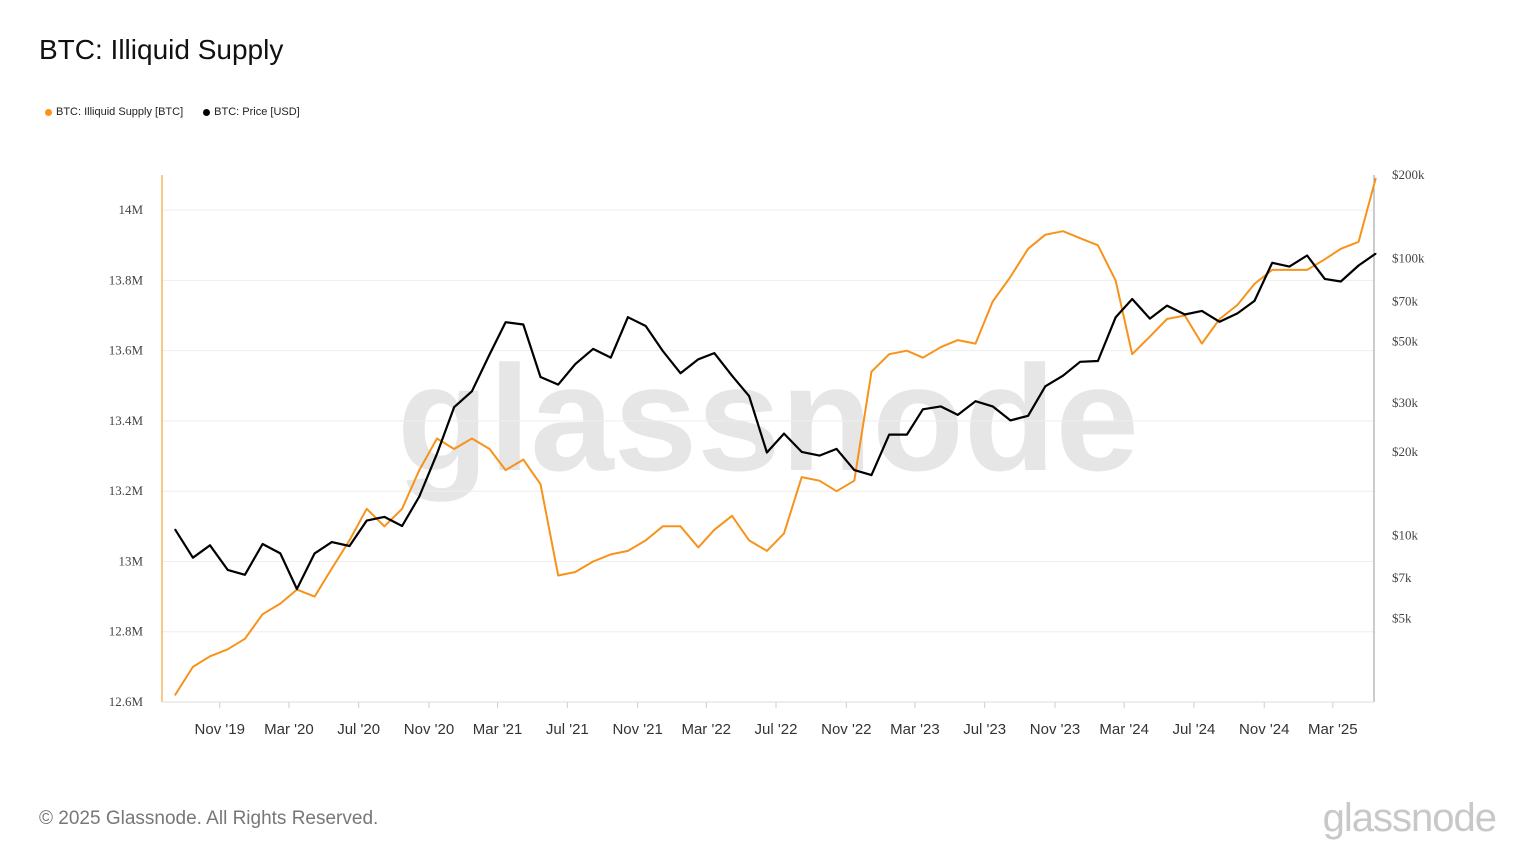 Image resolution: width=1536 pixels, height=864 pixels. What do you see at coordinates (130, 560) in the screenshot?
I see `y-left-tick-label: 13M` at bounding box center [130, 560].